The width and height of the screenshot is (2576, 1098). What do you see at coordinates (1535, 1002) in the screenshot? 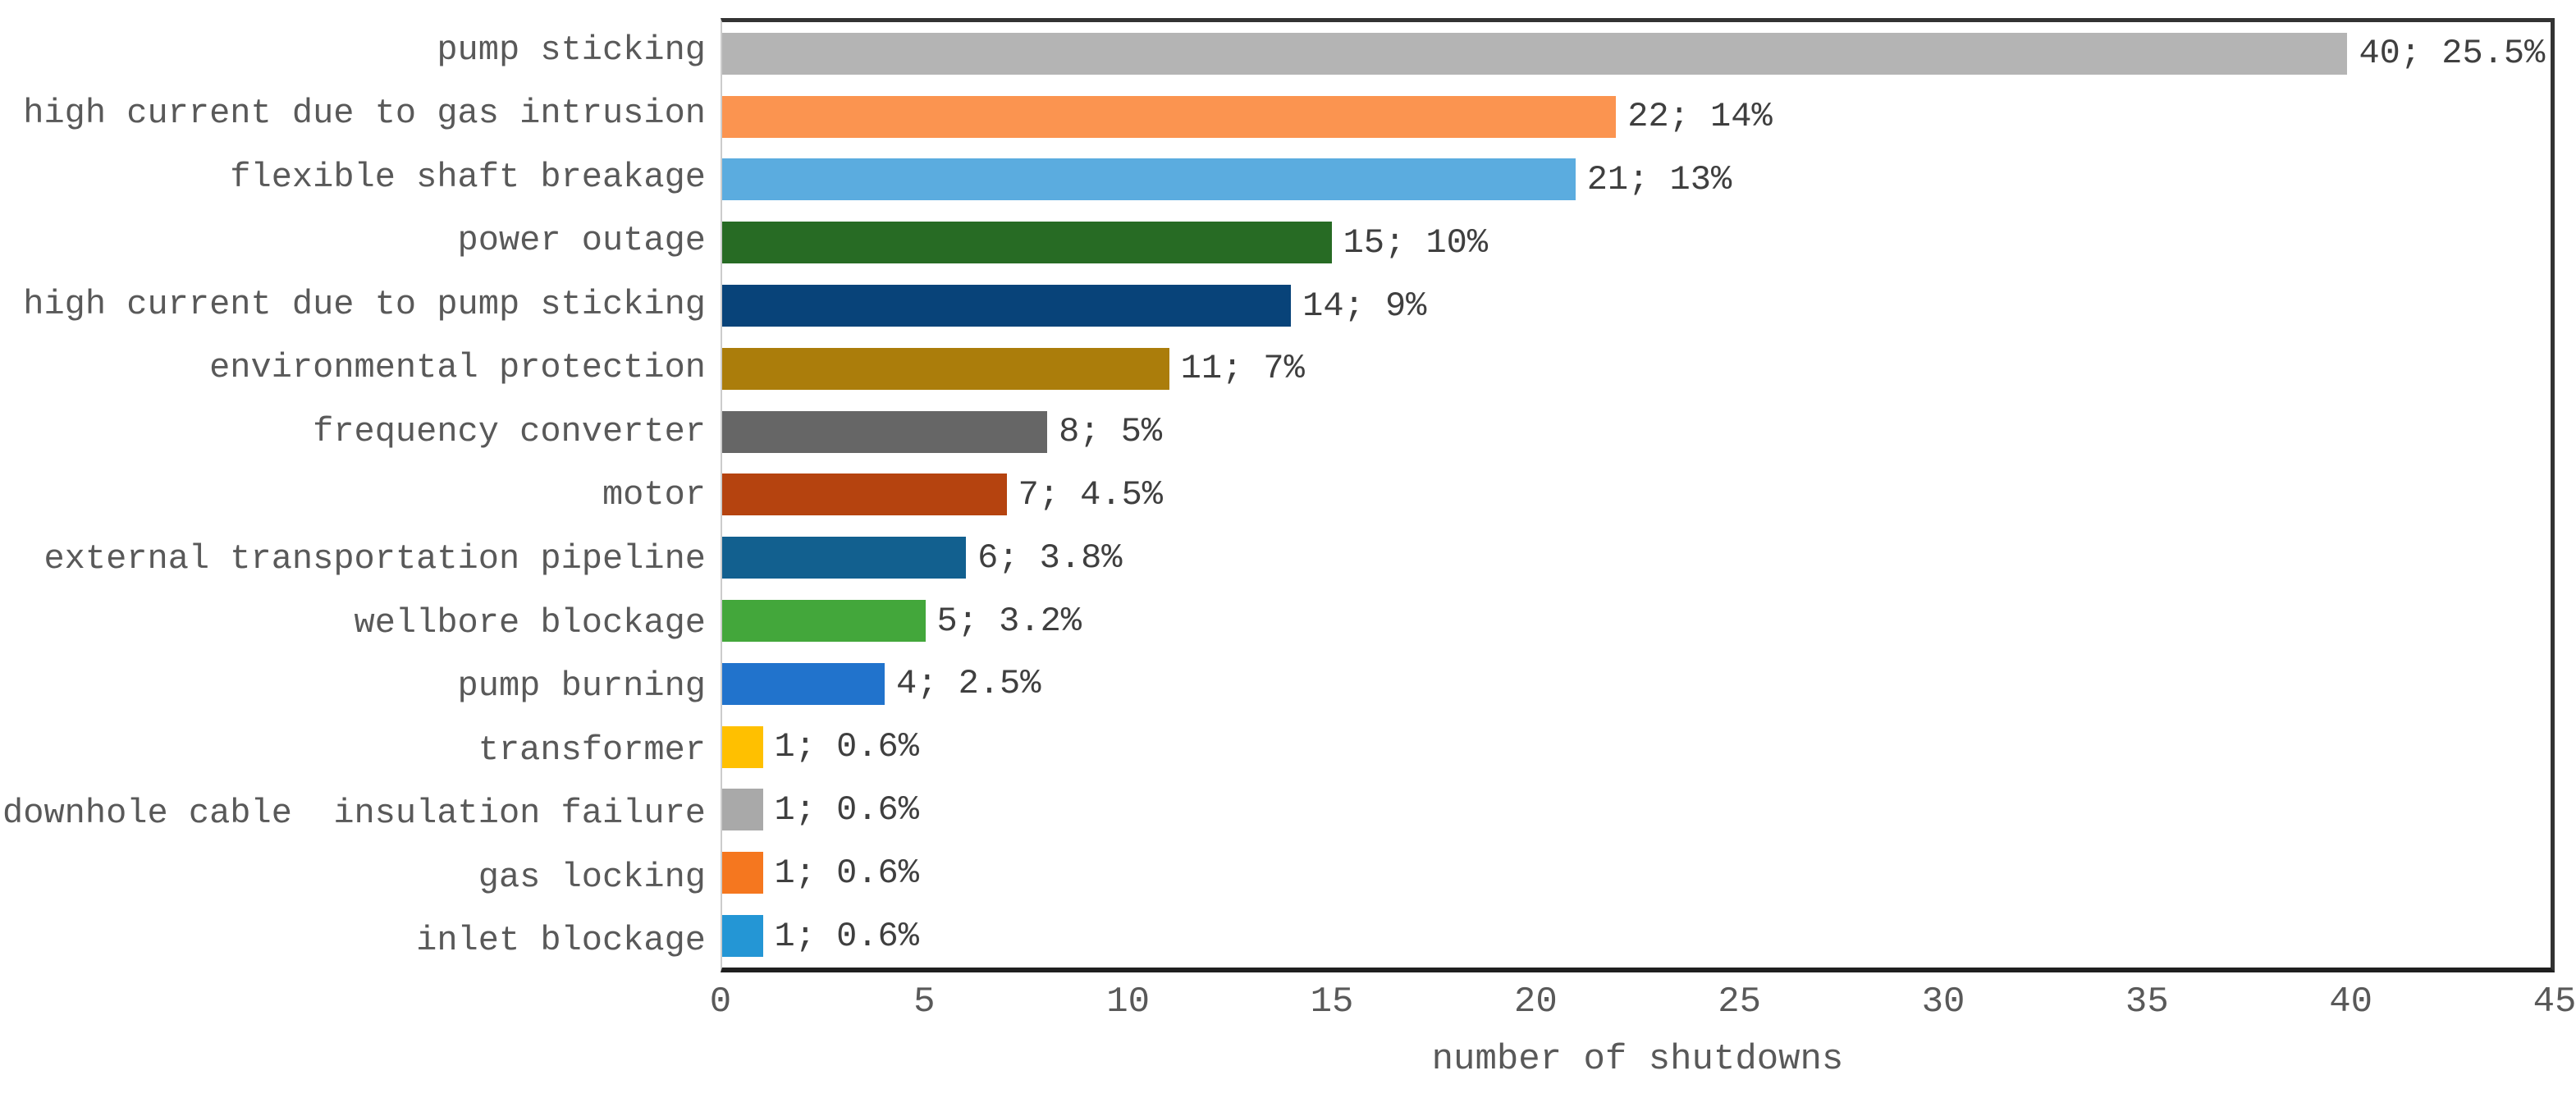
I see `x-tick-label: 20` at bounding box center [1535, 1002].